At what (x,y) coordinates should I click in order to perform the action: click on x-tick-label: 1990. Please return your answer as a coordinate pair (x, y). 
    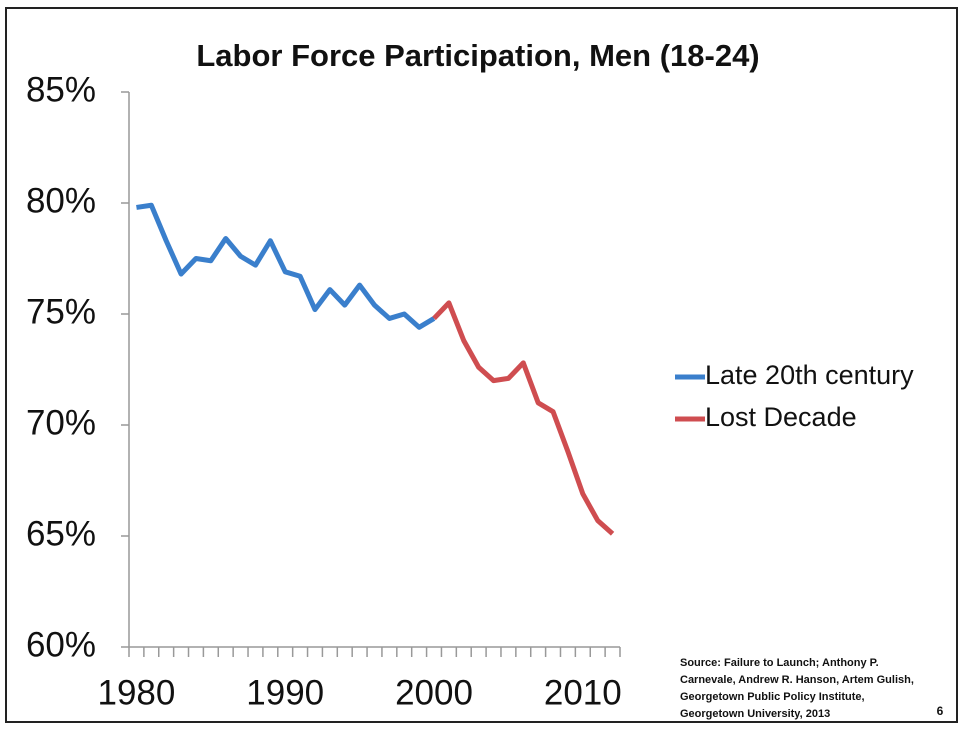
    Looking at the image, I should click on (285, 692).